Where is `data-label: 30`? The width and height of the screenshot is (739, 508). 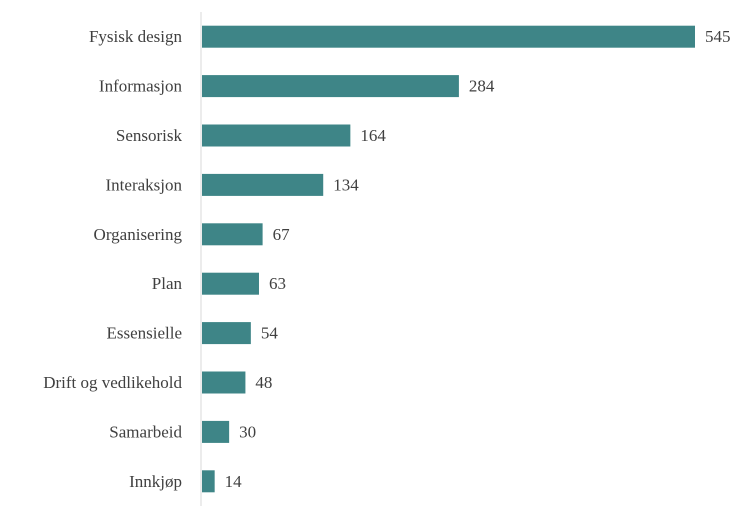 data-label: 30 is located at coordinates (247, 431).